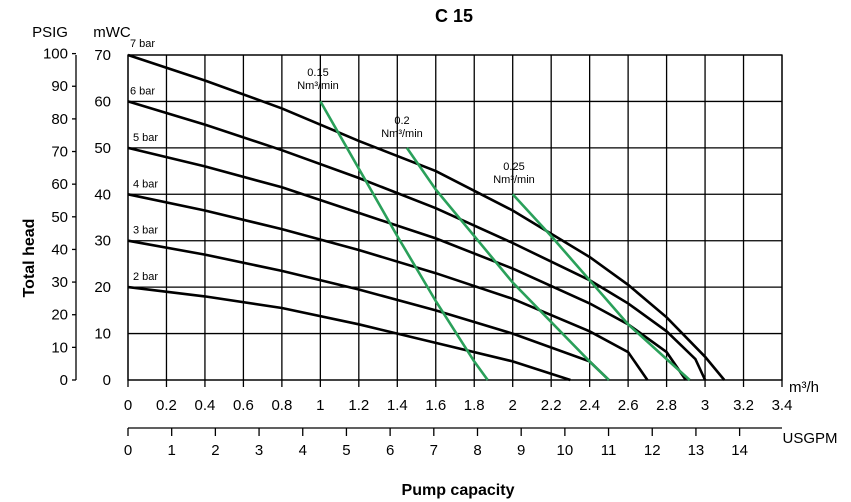 Image resolution: width=851 pixels, height=502 pixels. I want to click on curve-label: 0.25, so click(513, 167).